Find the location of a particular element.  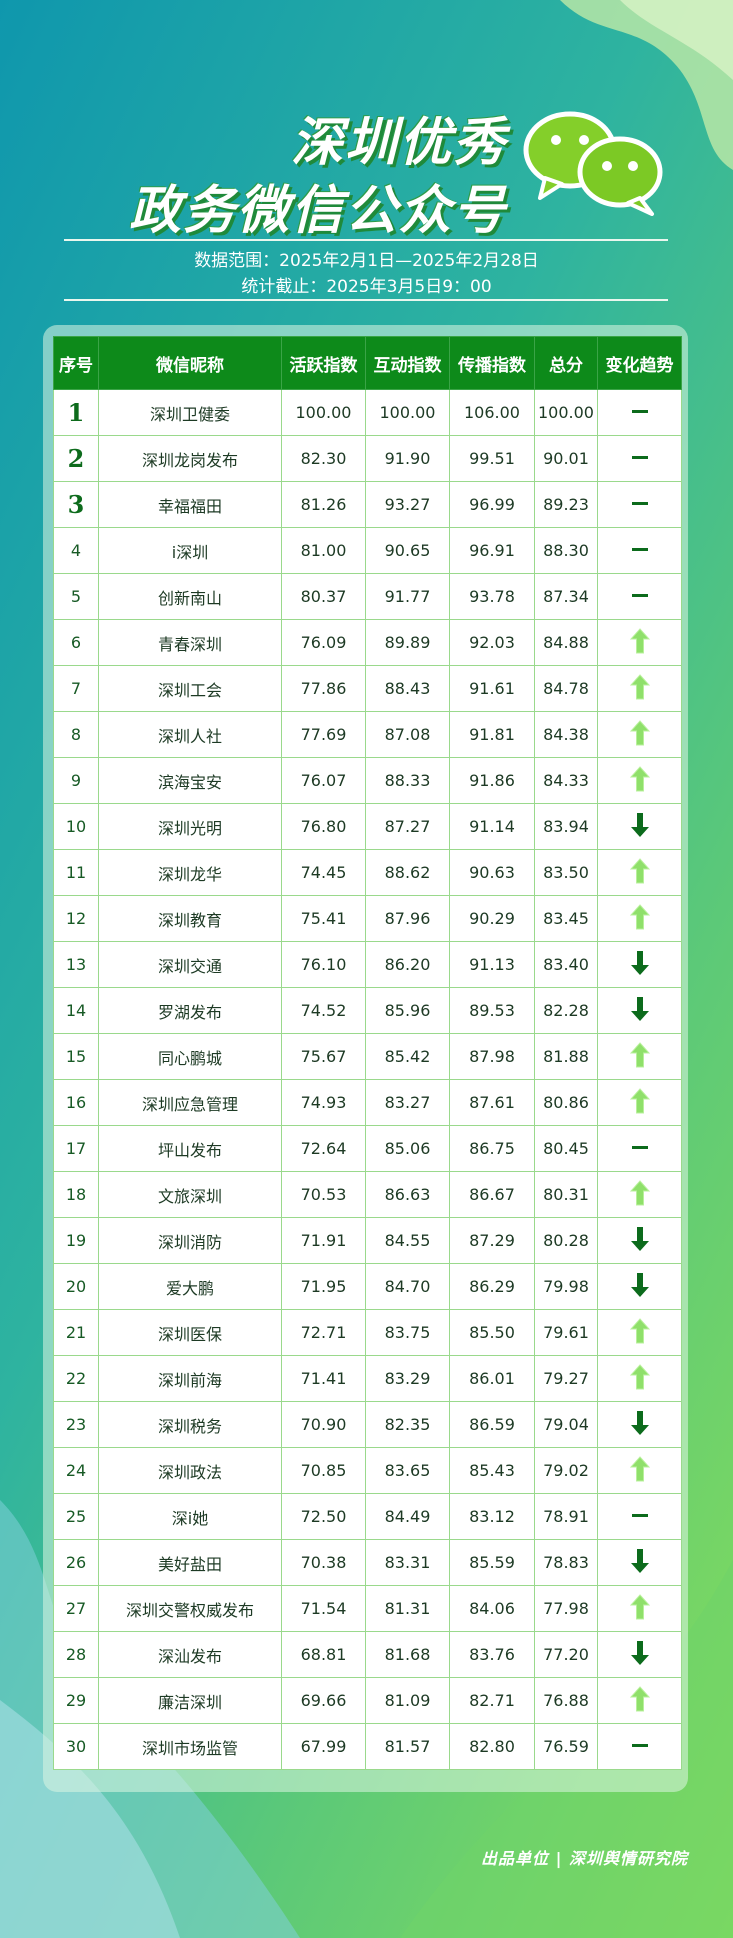

score-cell: 89.23 is located at coordinates (566, 504).